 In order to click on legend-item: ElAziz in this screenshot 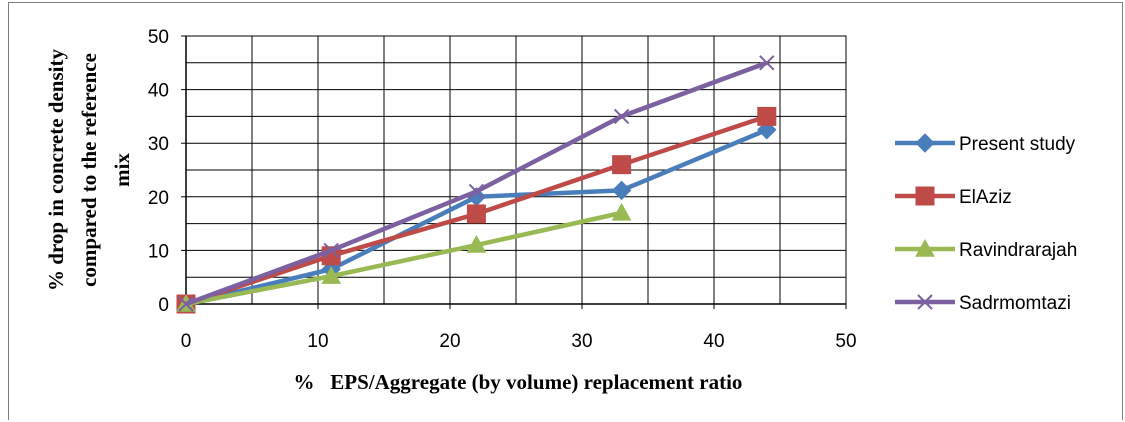, I will do `click(953, 197)`.